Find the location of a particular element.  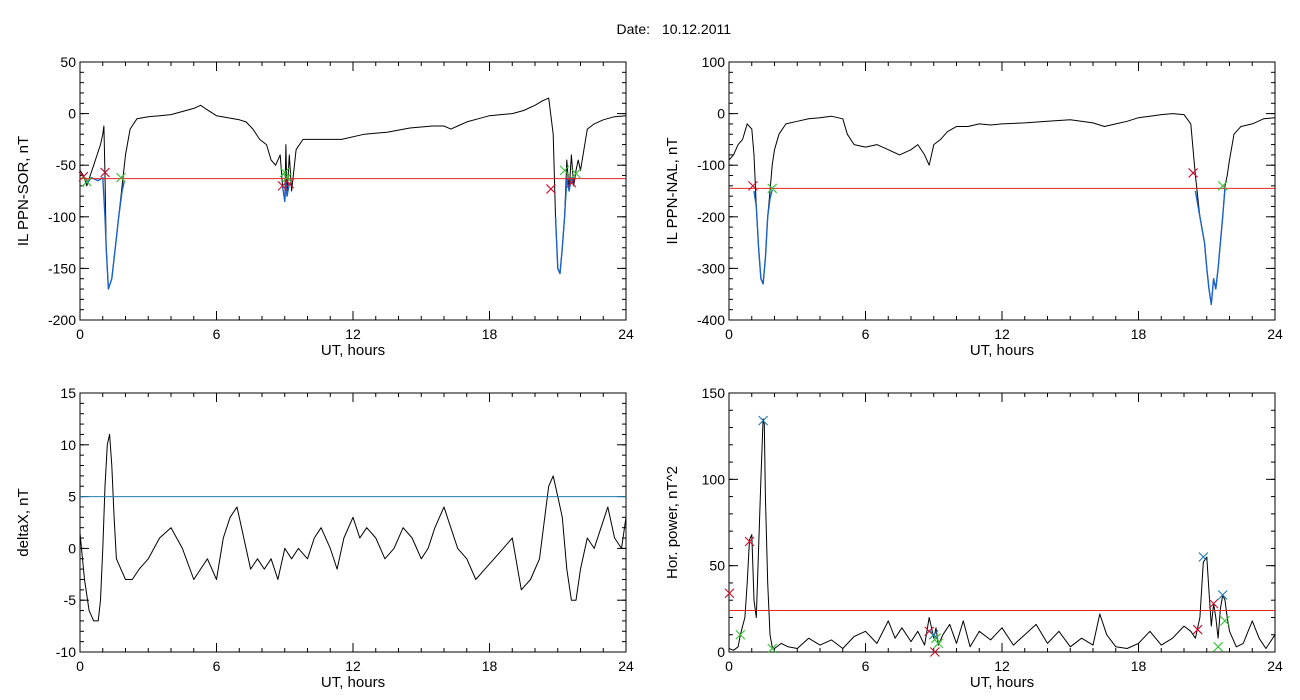

y-axis-label: Hor. power, nT^2 is located at coordinates (672, 522).